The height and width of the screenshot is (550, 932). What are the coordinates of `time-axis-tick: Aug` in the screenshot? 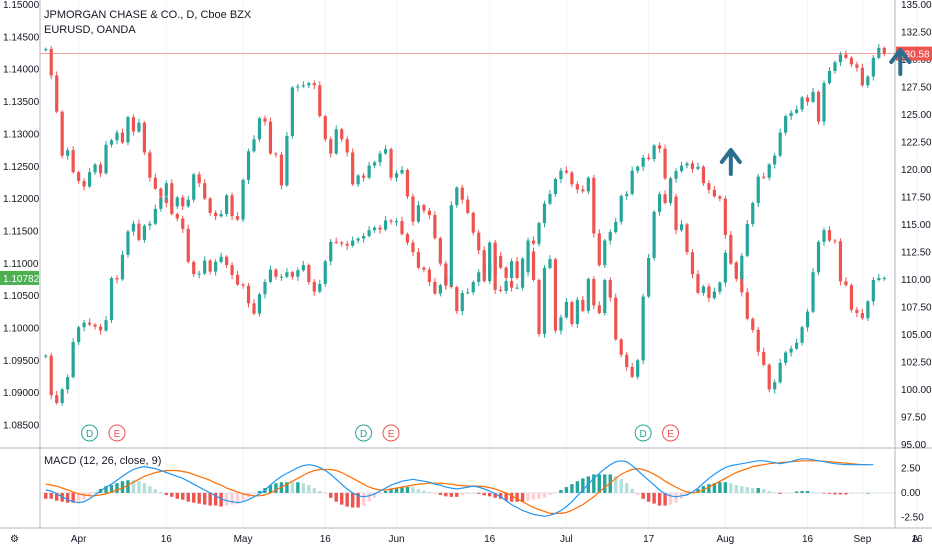 It's located at (725, 539).